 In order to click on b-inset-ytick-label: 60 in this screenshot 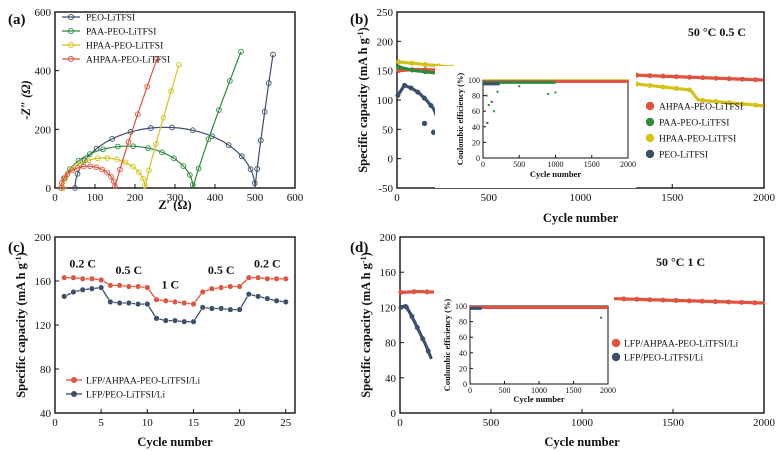, I will do `click(476, 111)`.